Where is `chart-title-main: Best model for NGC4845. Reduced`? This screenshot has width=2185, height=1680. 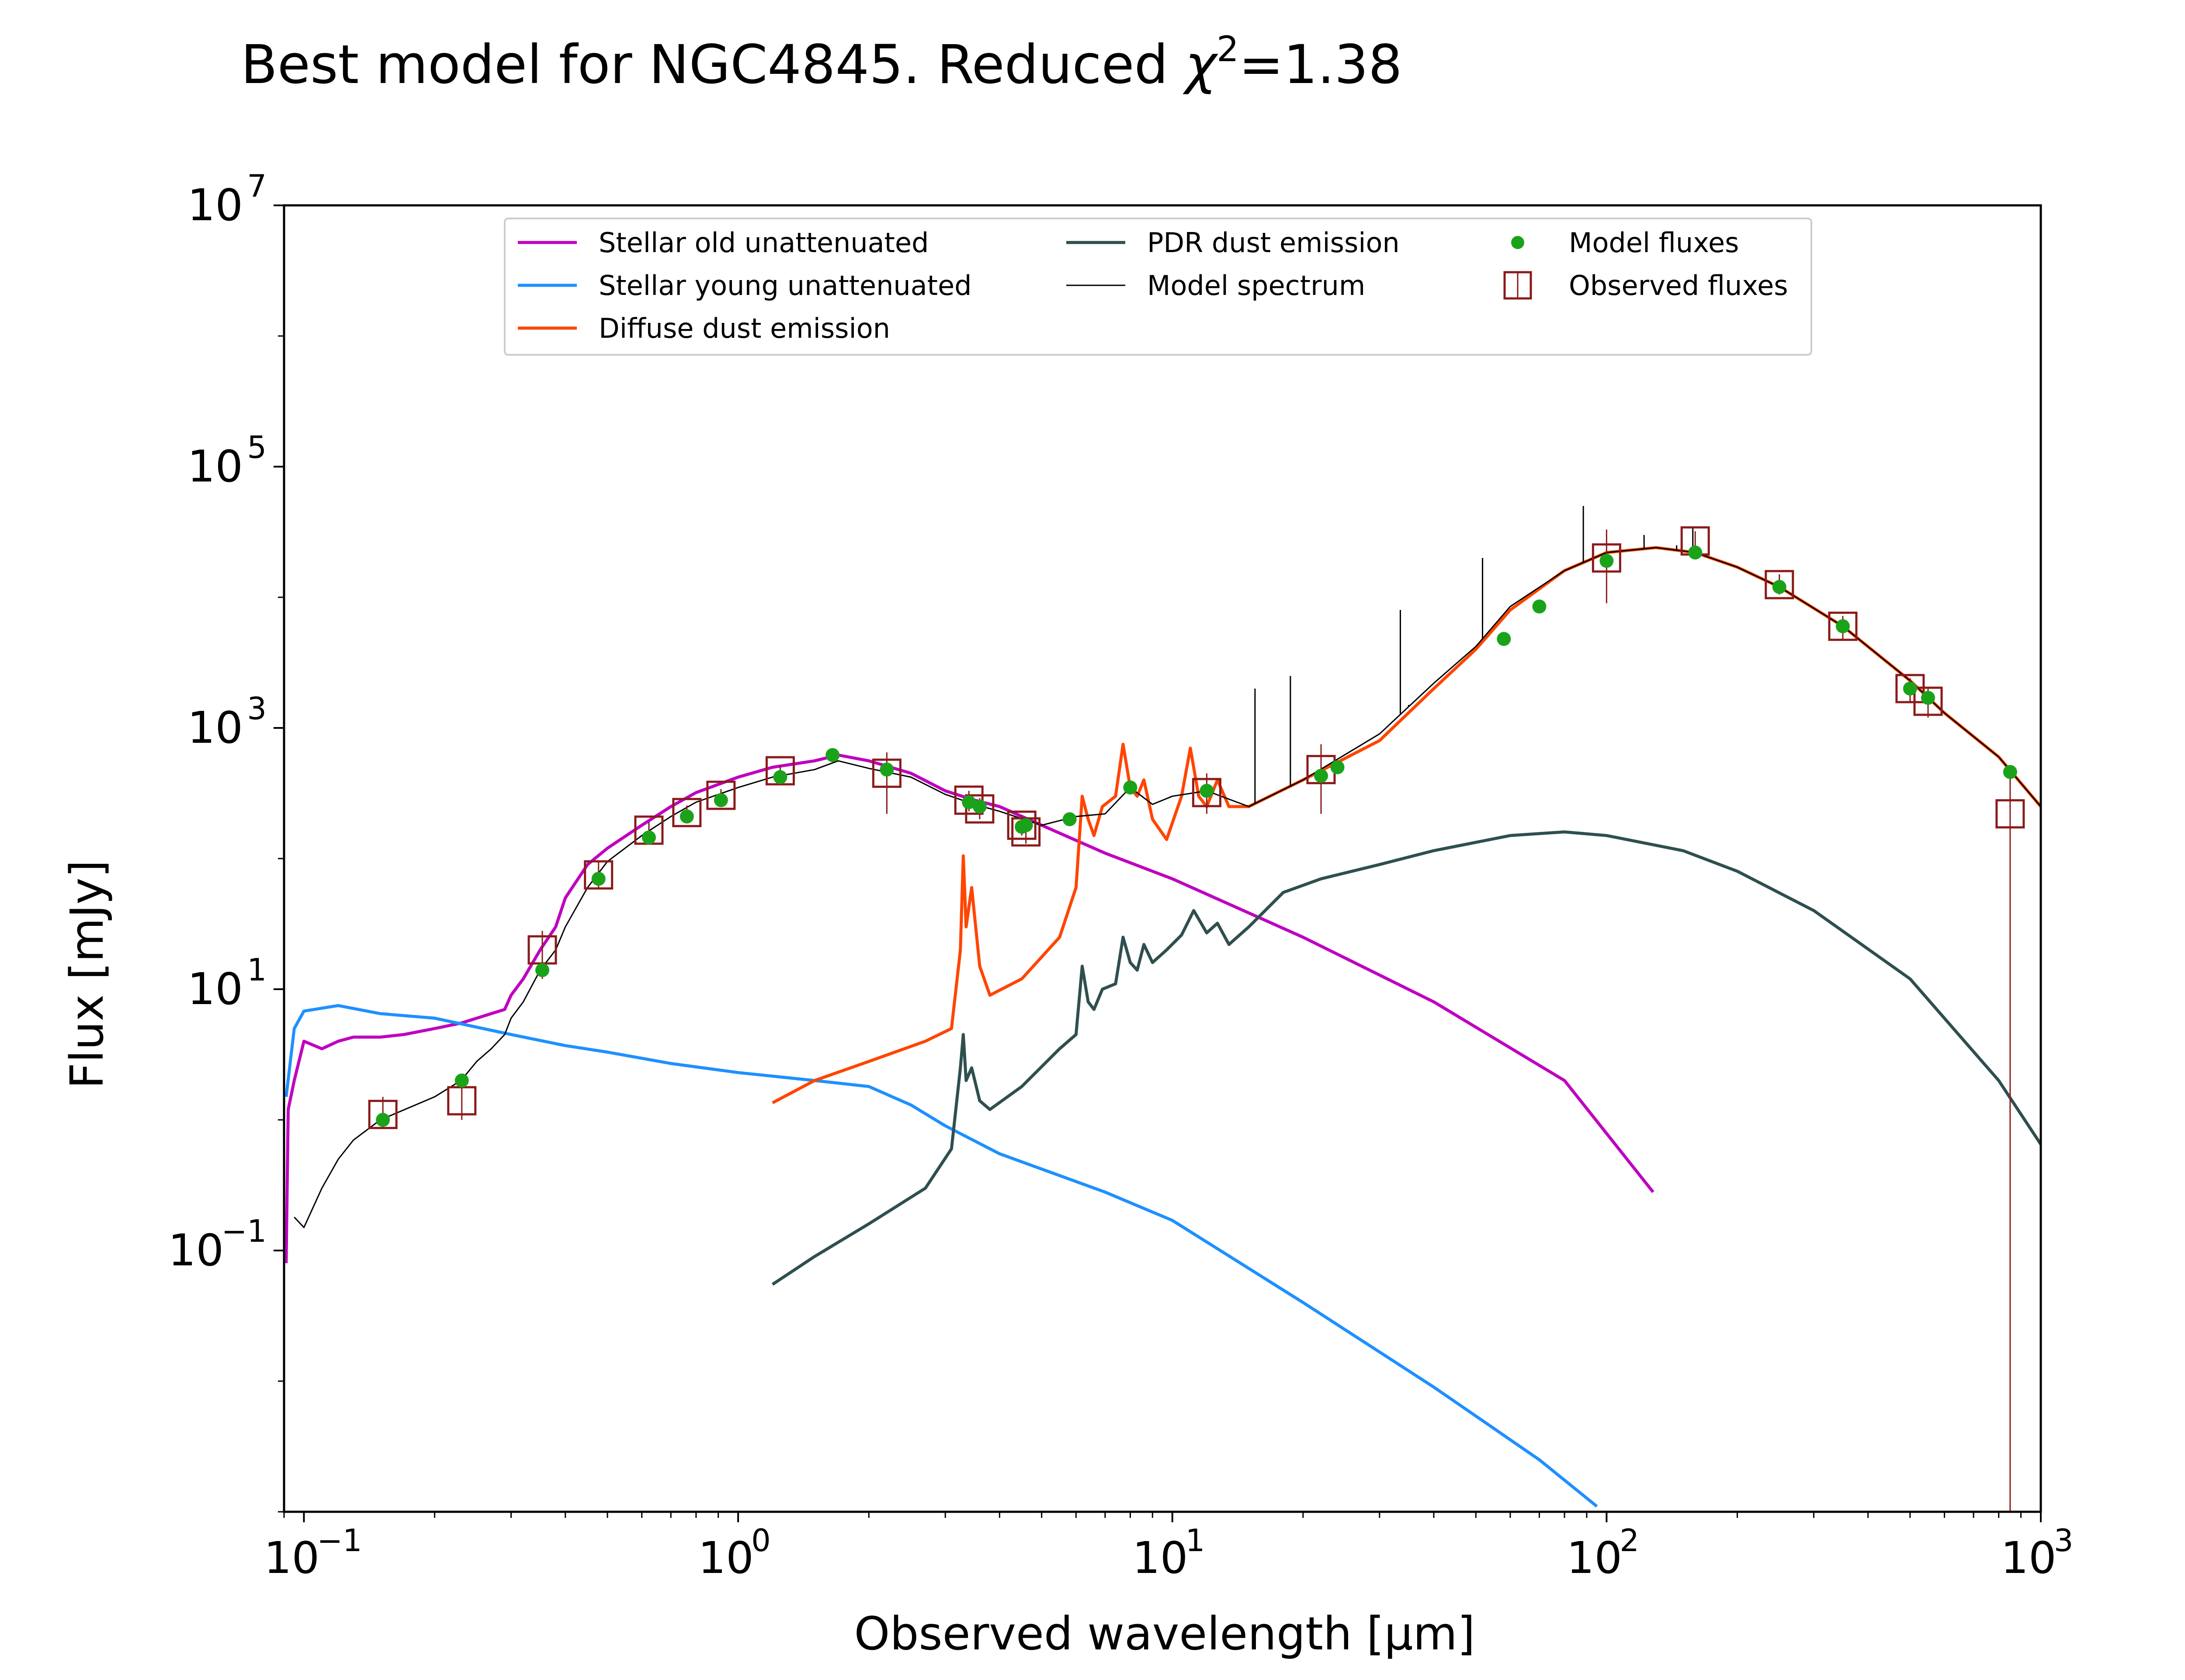
chart-title-main: Best model for NGC4845. Reduced is located at coordinates (713, 65).